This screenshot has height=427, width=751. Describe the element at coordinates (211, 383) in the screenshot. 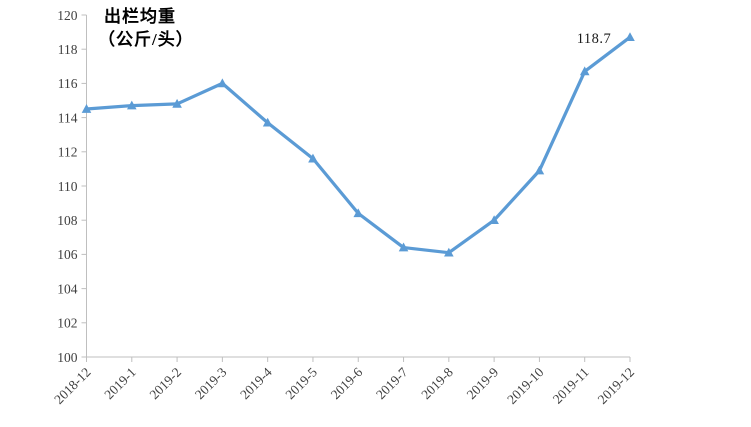

I see `x-axis-tick-label: 2019-3` at that location.